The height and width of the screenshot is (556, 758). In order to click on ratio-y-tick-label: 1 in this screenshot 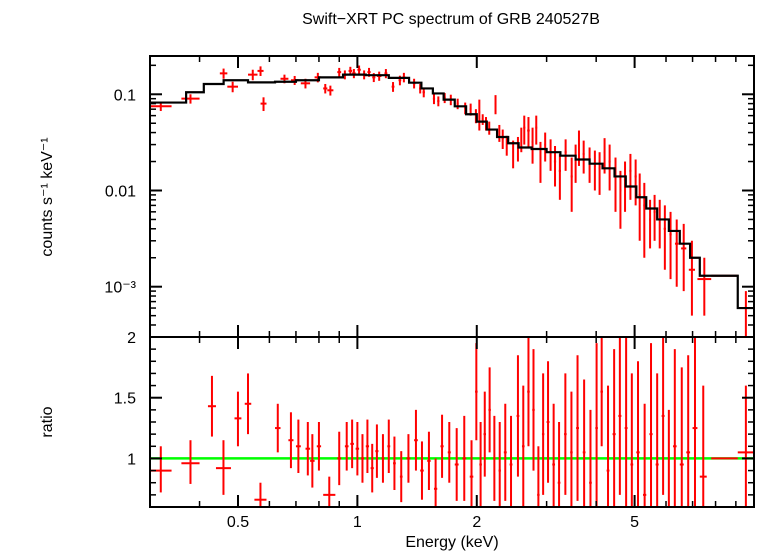, I will do `click(131, 459)`.